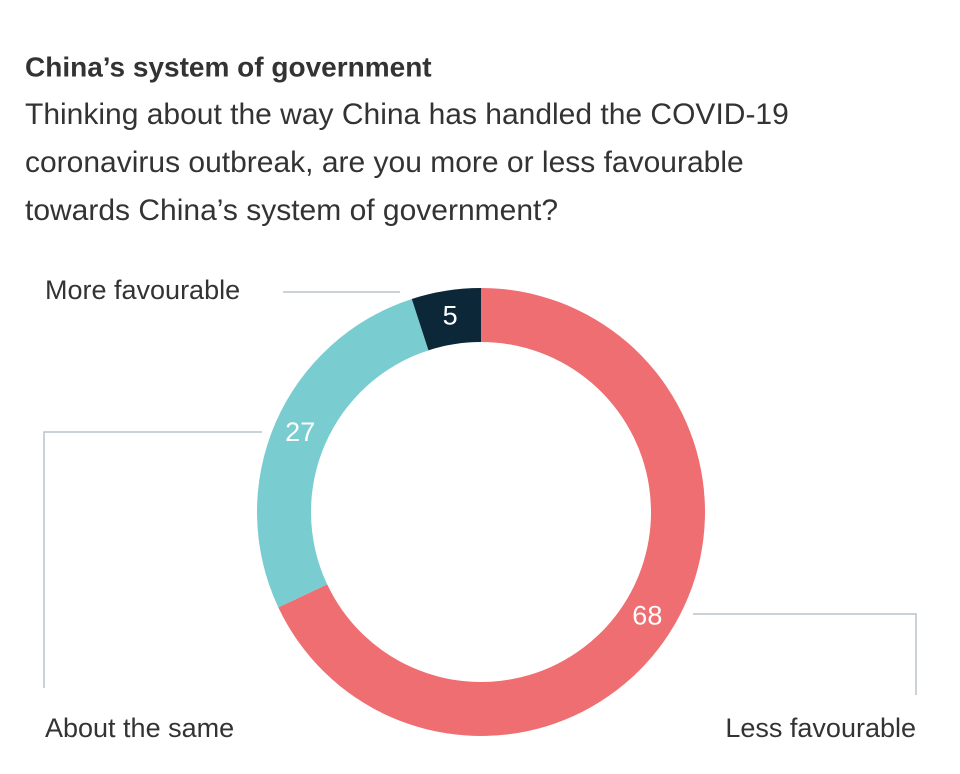 The image size is (960, 774). What do you see at coordinates (142, 290) in the screenshot?
I see `category-label: More favourable` at bounding box center [142, 290].